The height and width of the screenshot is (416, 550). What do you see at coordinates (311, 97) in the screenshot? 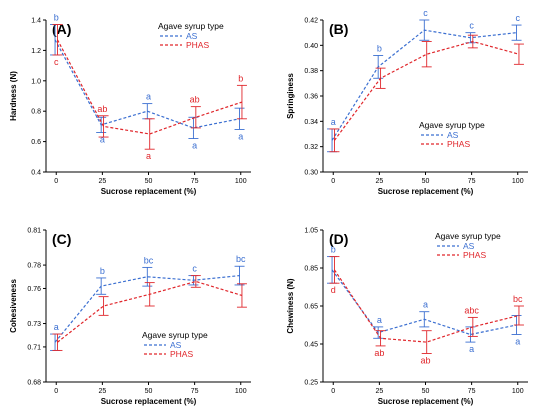
I see `y-tick-label: 0.36` at bounding box center [311, 97].